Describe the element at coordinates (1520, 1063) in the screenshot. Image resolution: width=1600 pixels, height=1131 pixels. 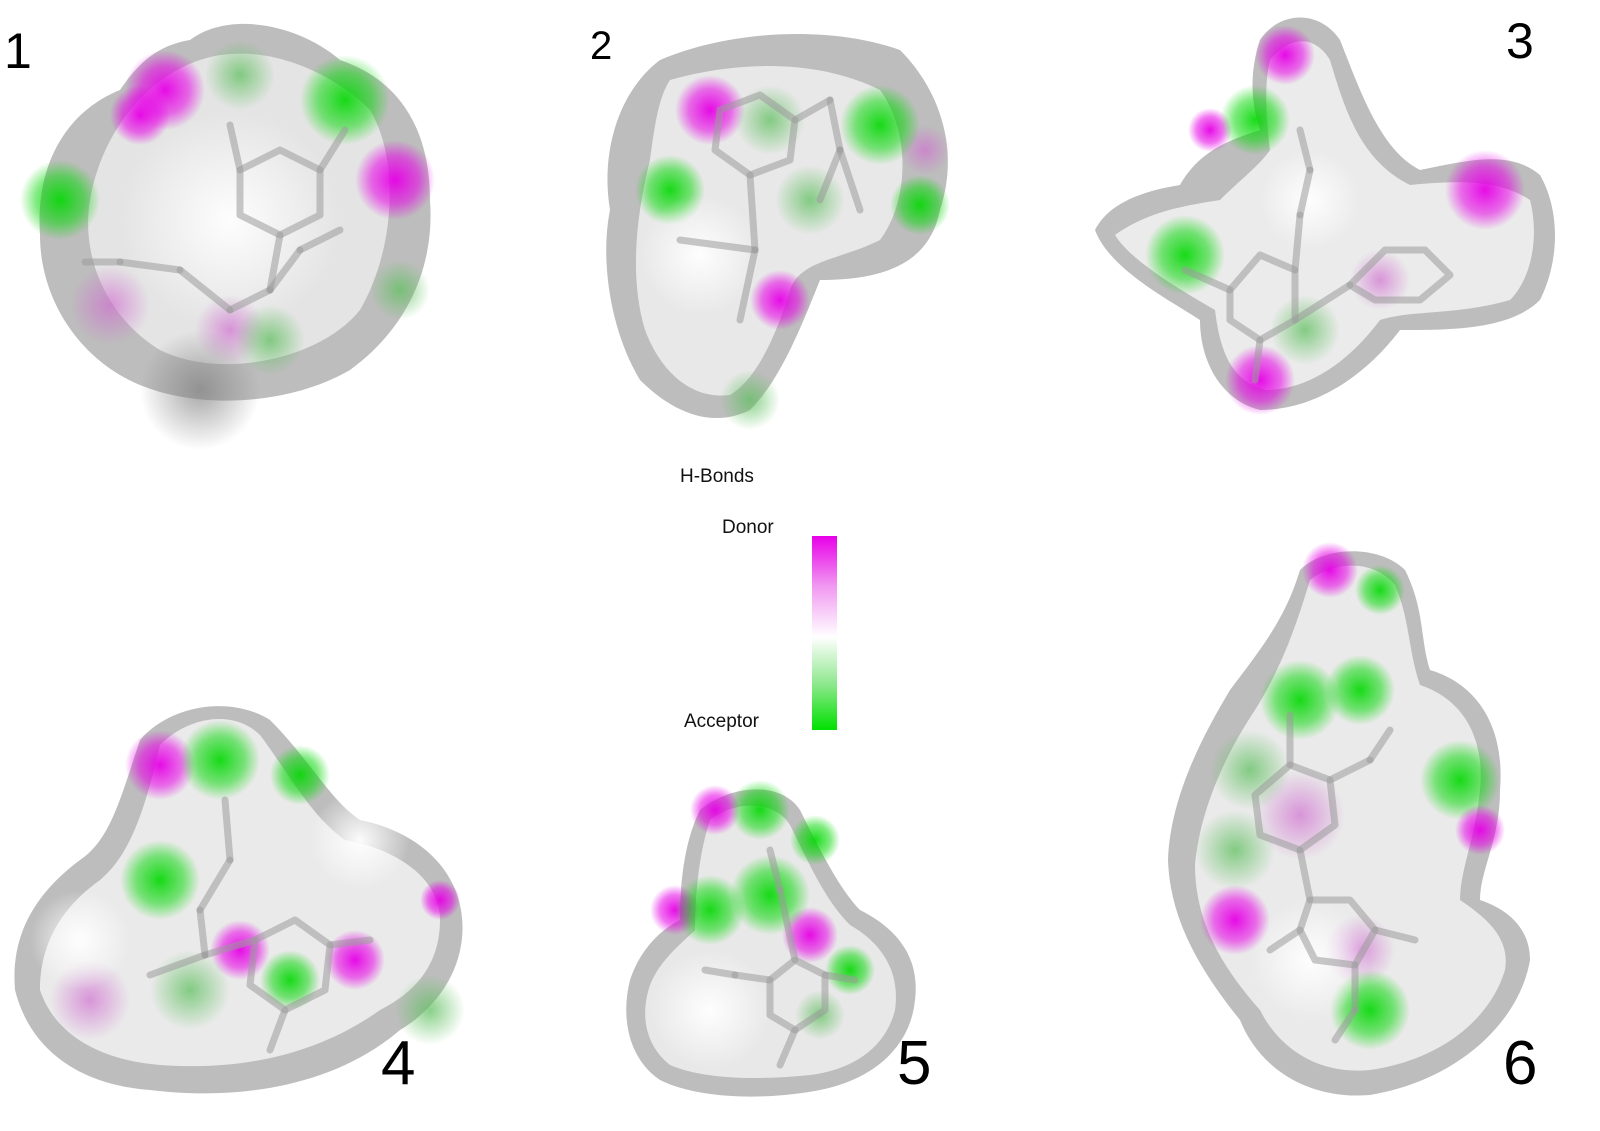
I see `panel-label-6: 6` at that location.